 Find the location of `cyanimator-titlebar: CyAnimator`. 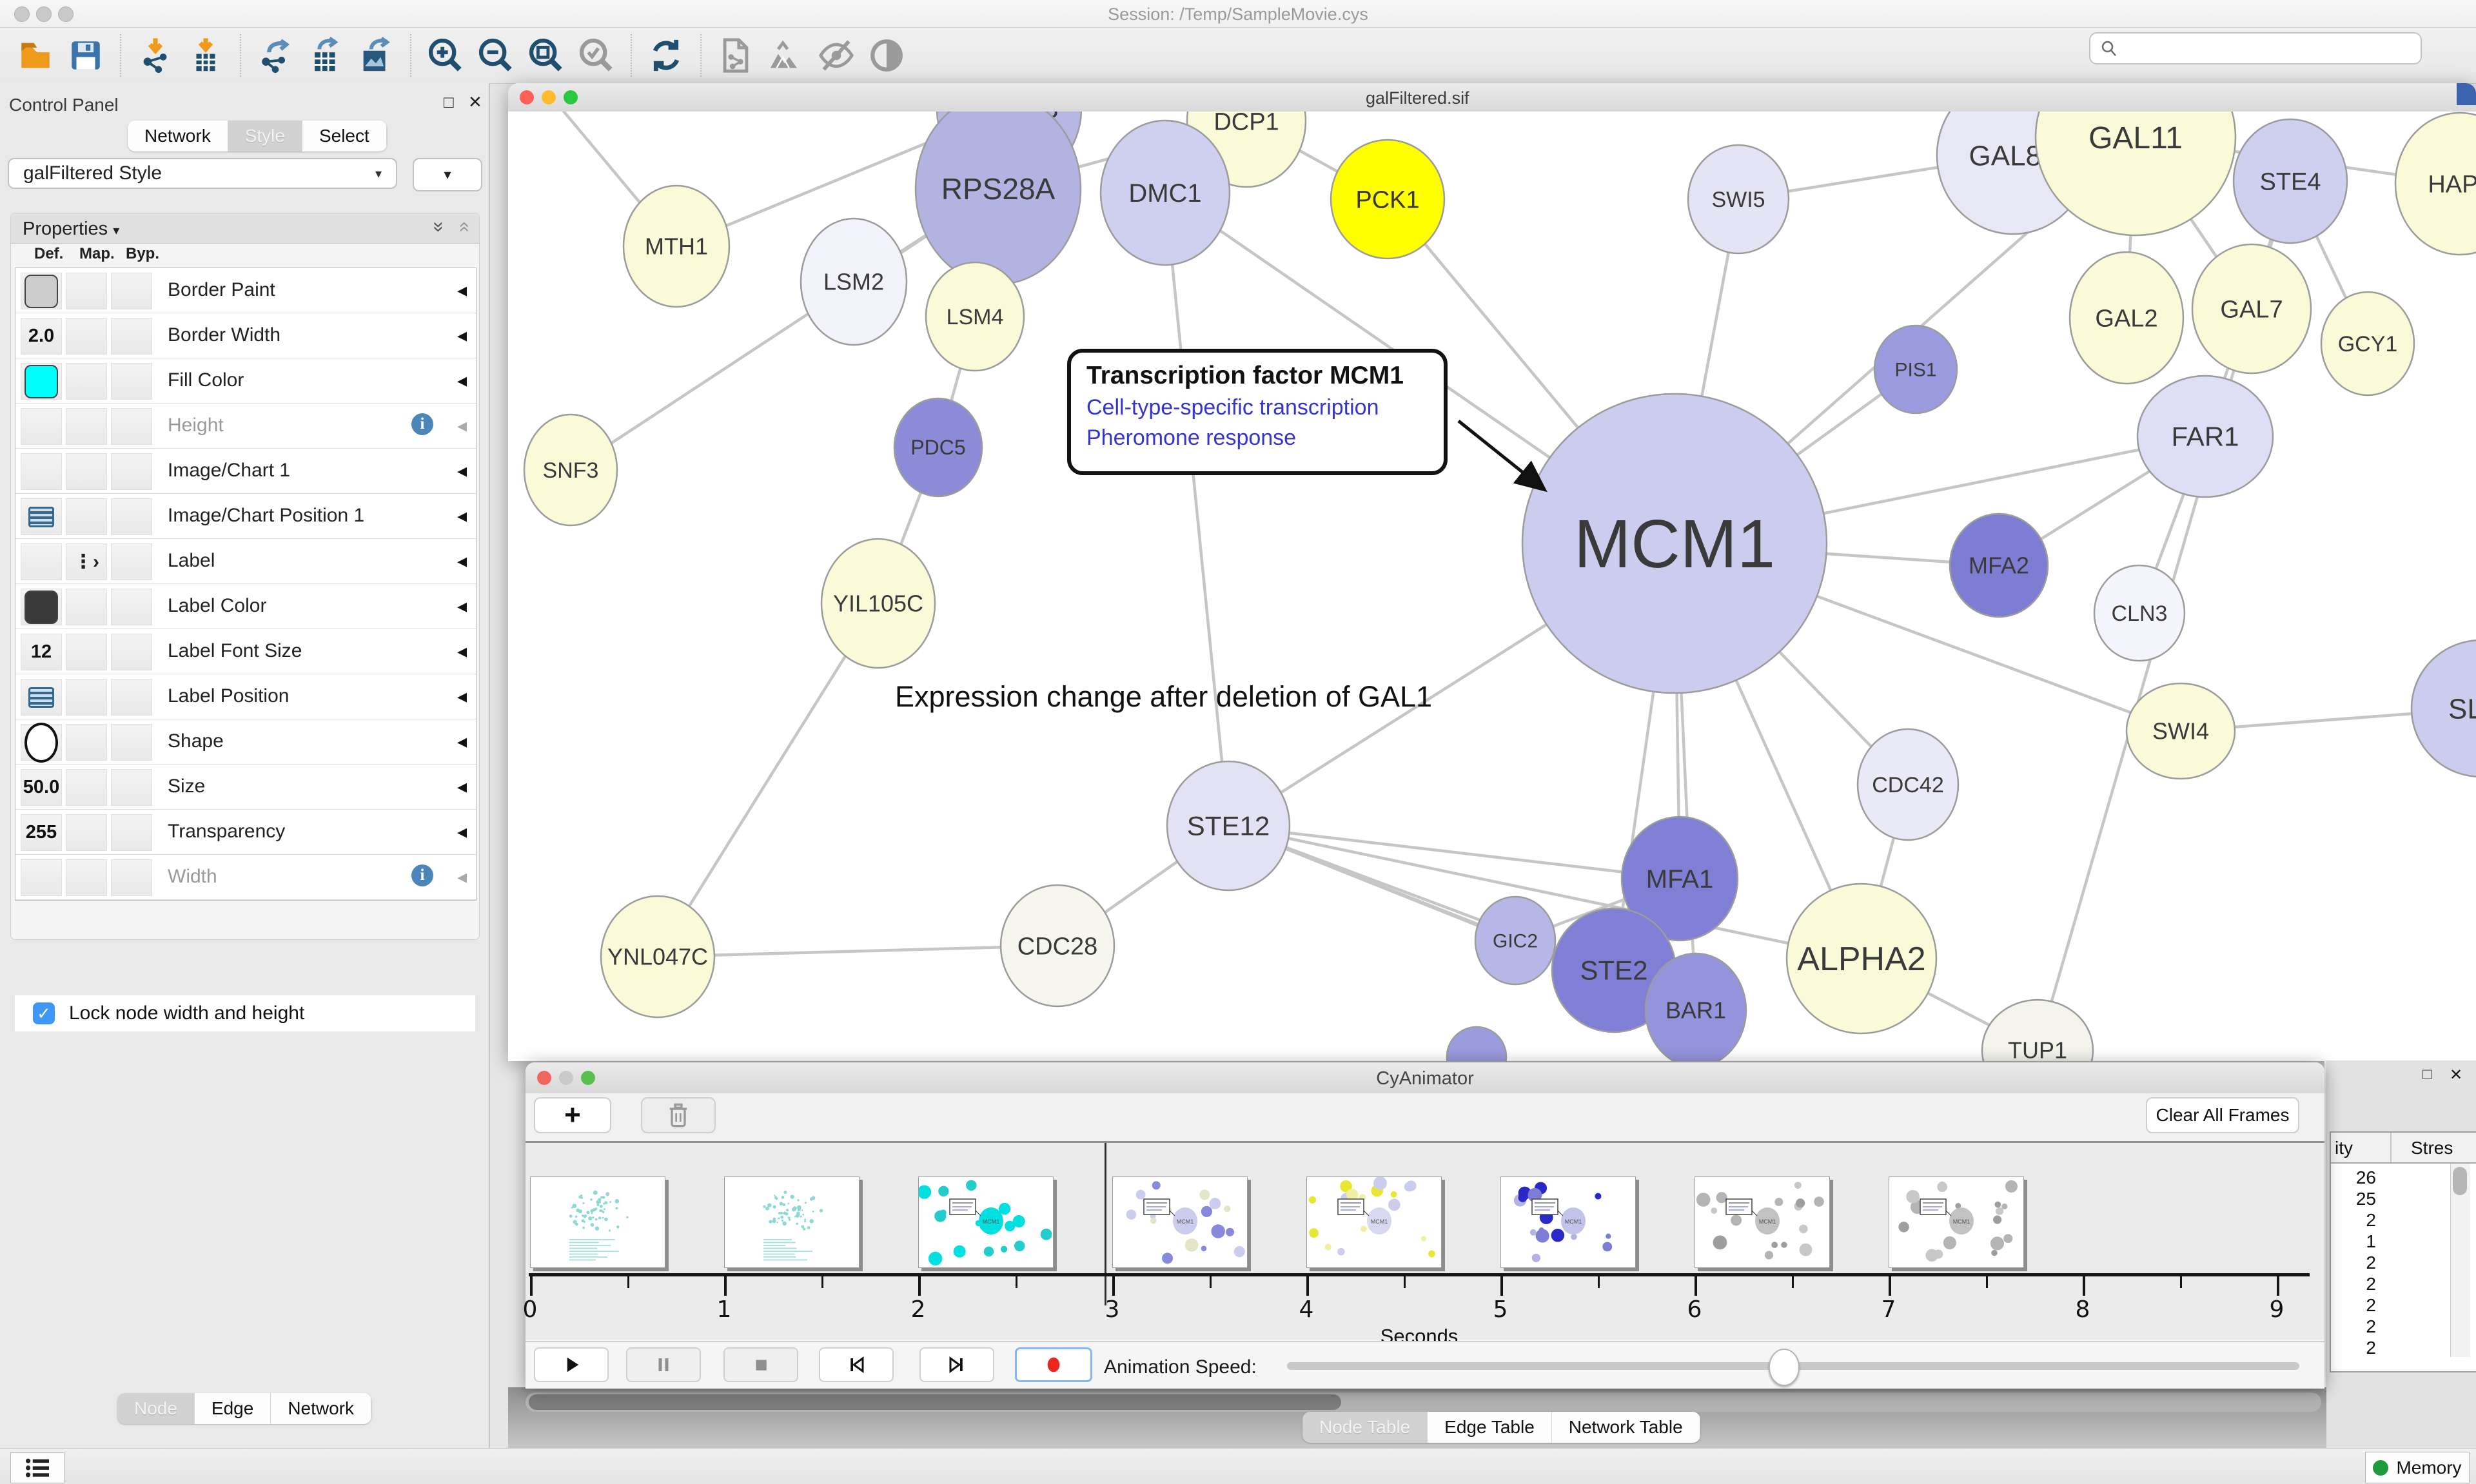

cyanimator-titlebar: CyAnimator is located at coordinates (1425, 1078).